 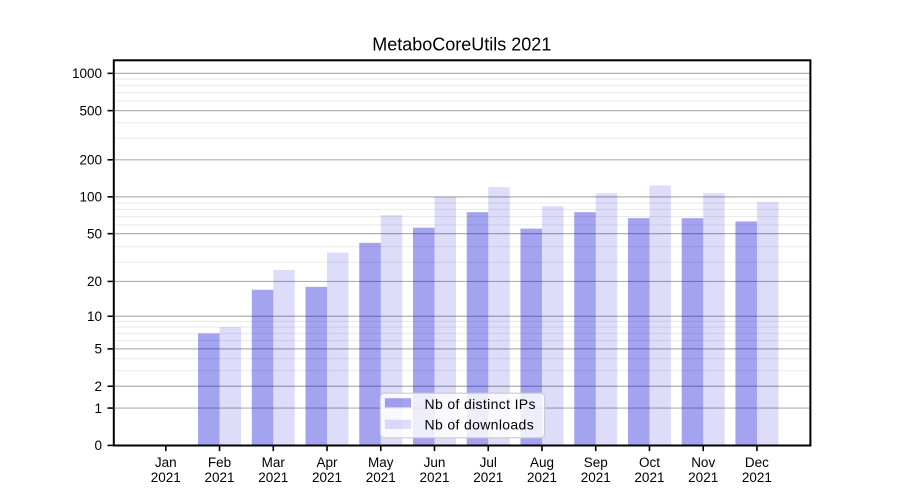 I want to click on svg-text: Feb, so click(x=219, y=462).